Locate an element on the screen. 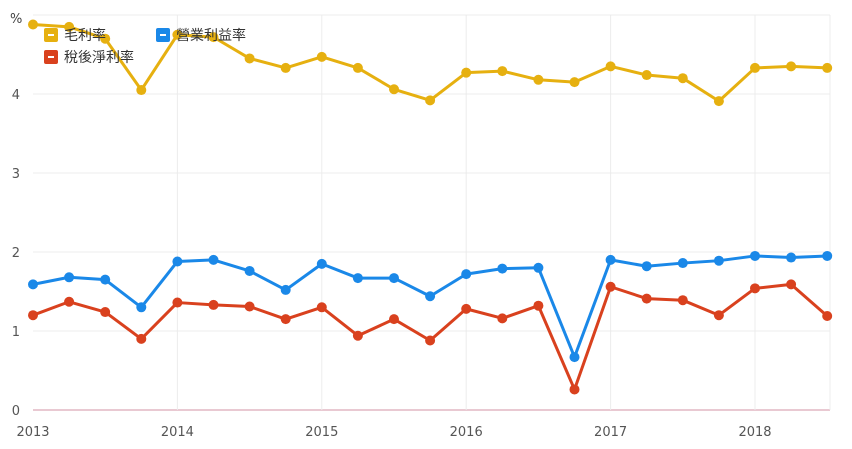 The height and width of the screenshot is (449, 852). legend-label-gross-margin: 毛利率 is located at coordinates (85, 36).